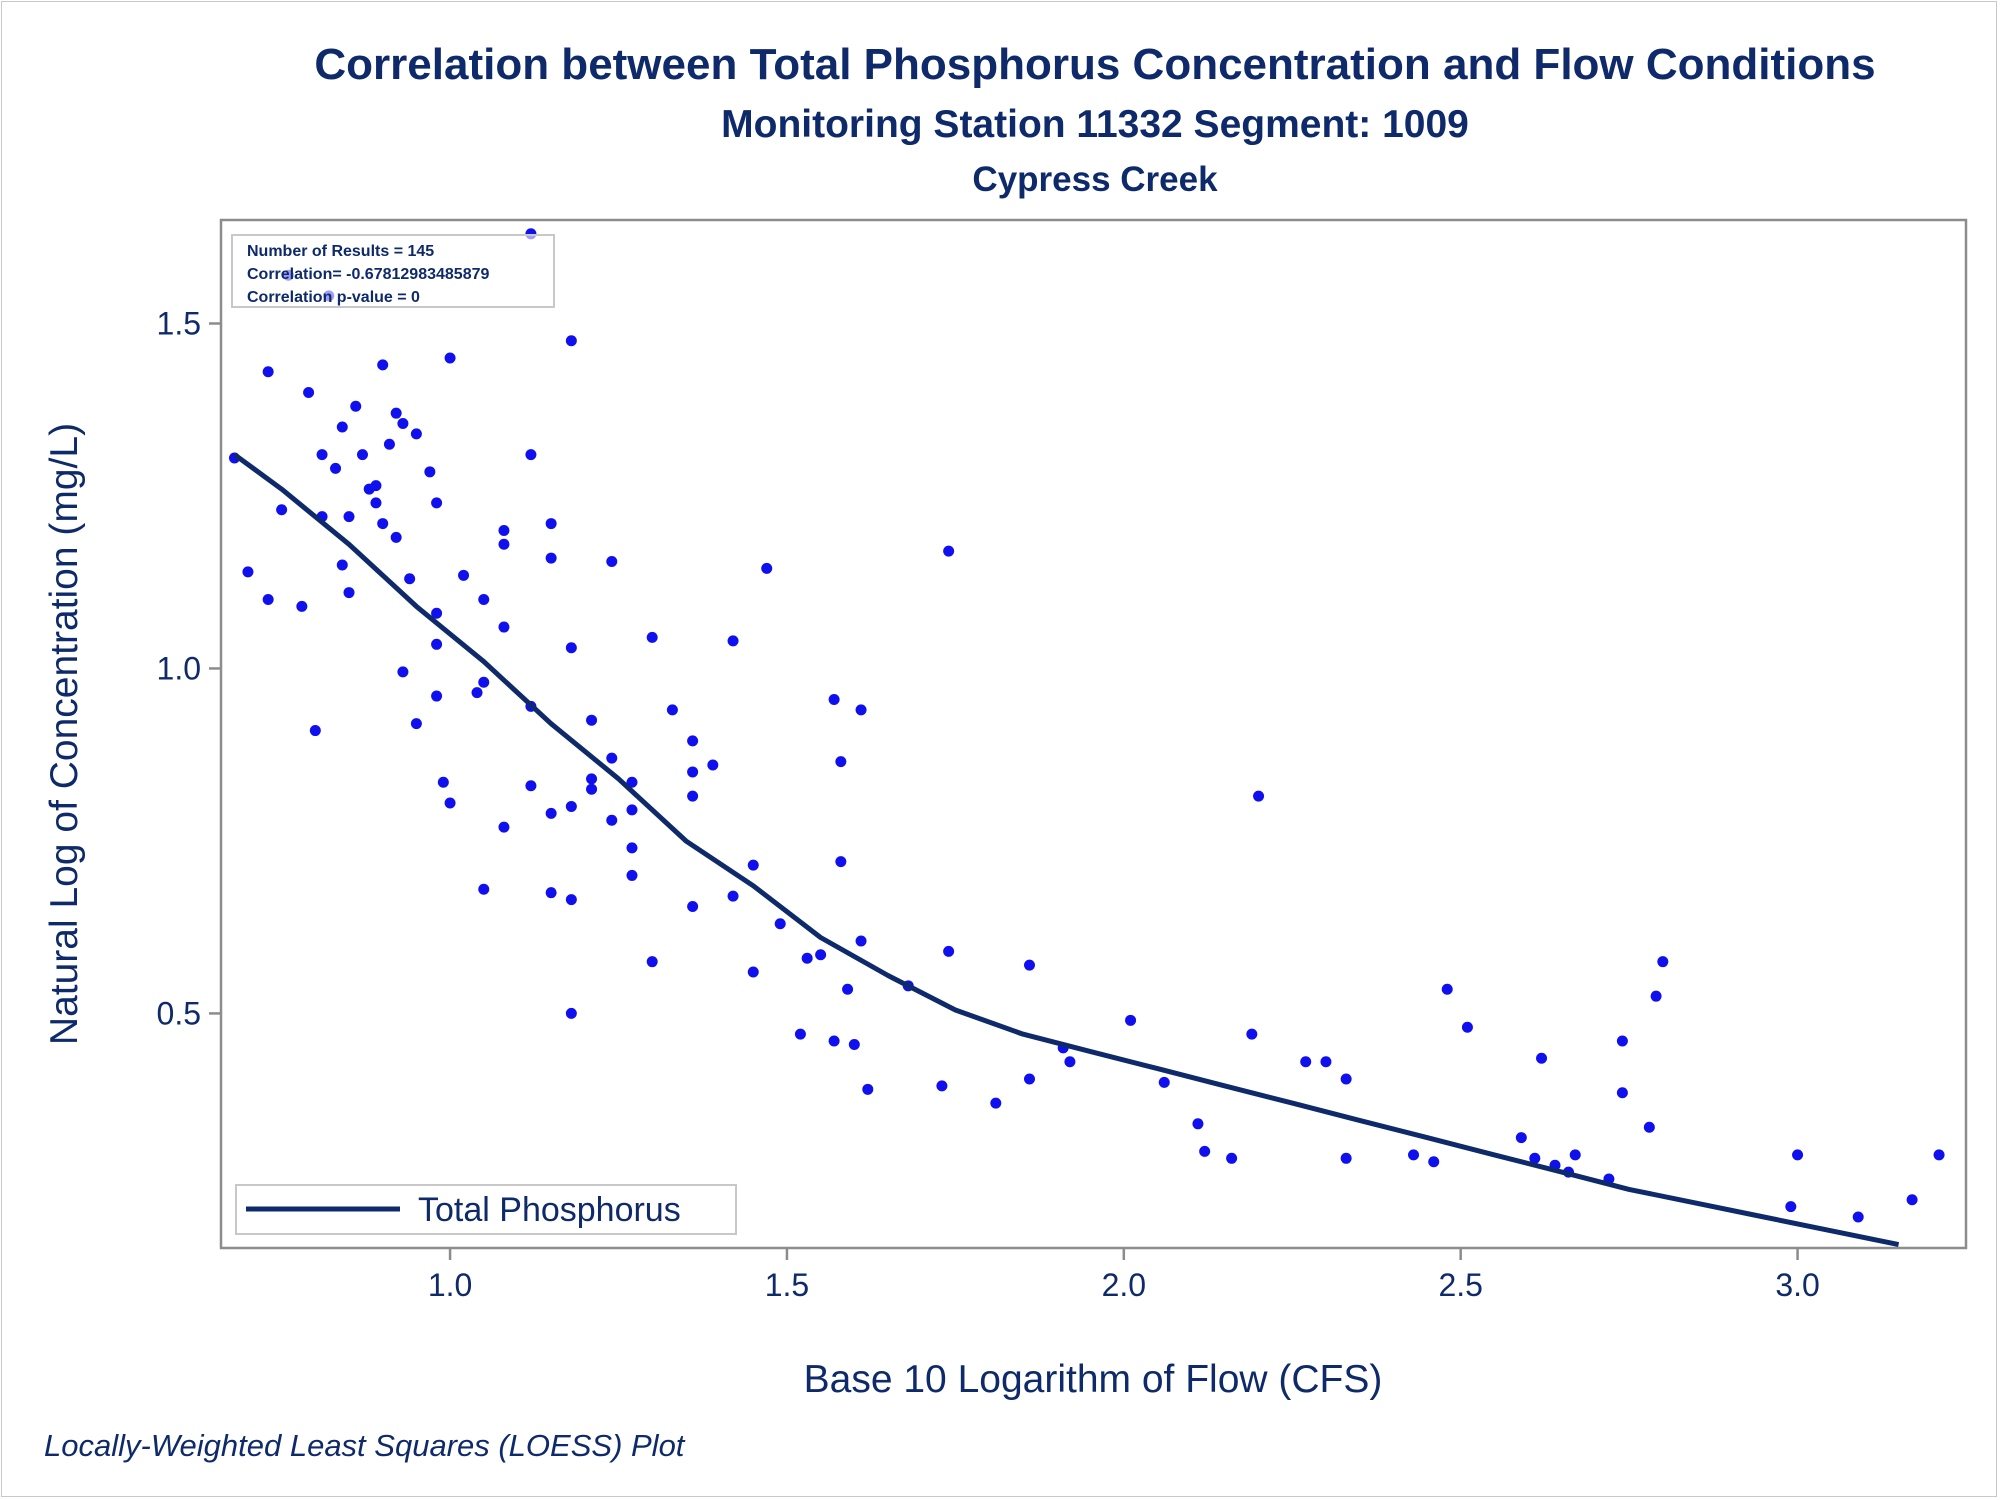 This screenshot has width=2000, height=1500. Describe the element at coordinates (179, 1013) in the screenshot. I see `y-tick-label: 0.5` at that location.